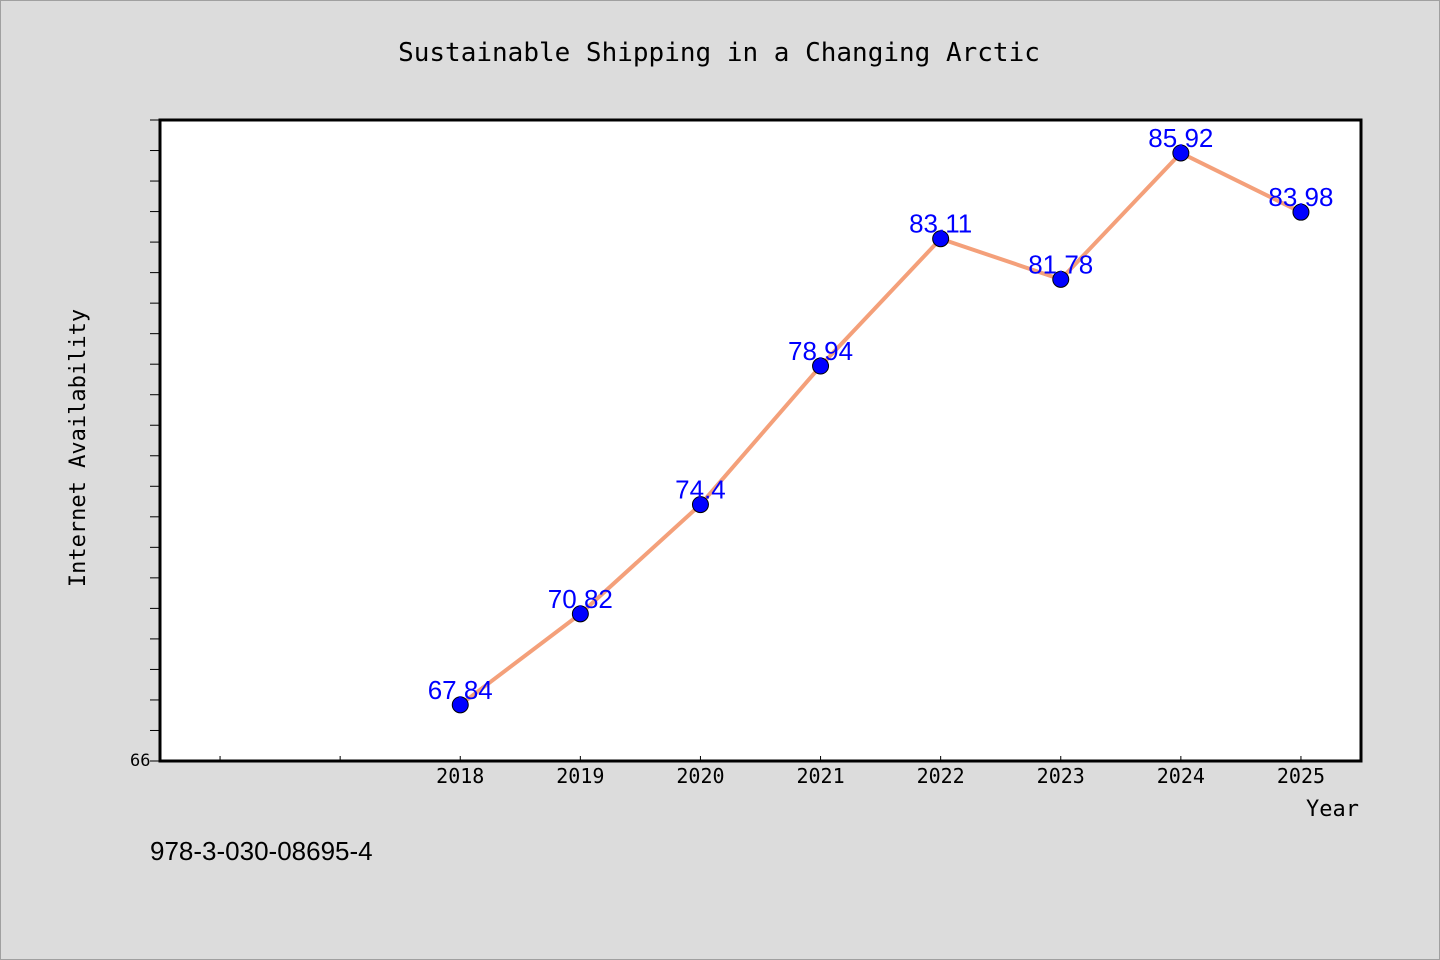  Describe the element at coordinates (1301, 776) in the screenshot. I see `x-tick-label: 2025` at that location.